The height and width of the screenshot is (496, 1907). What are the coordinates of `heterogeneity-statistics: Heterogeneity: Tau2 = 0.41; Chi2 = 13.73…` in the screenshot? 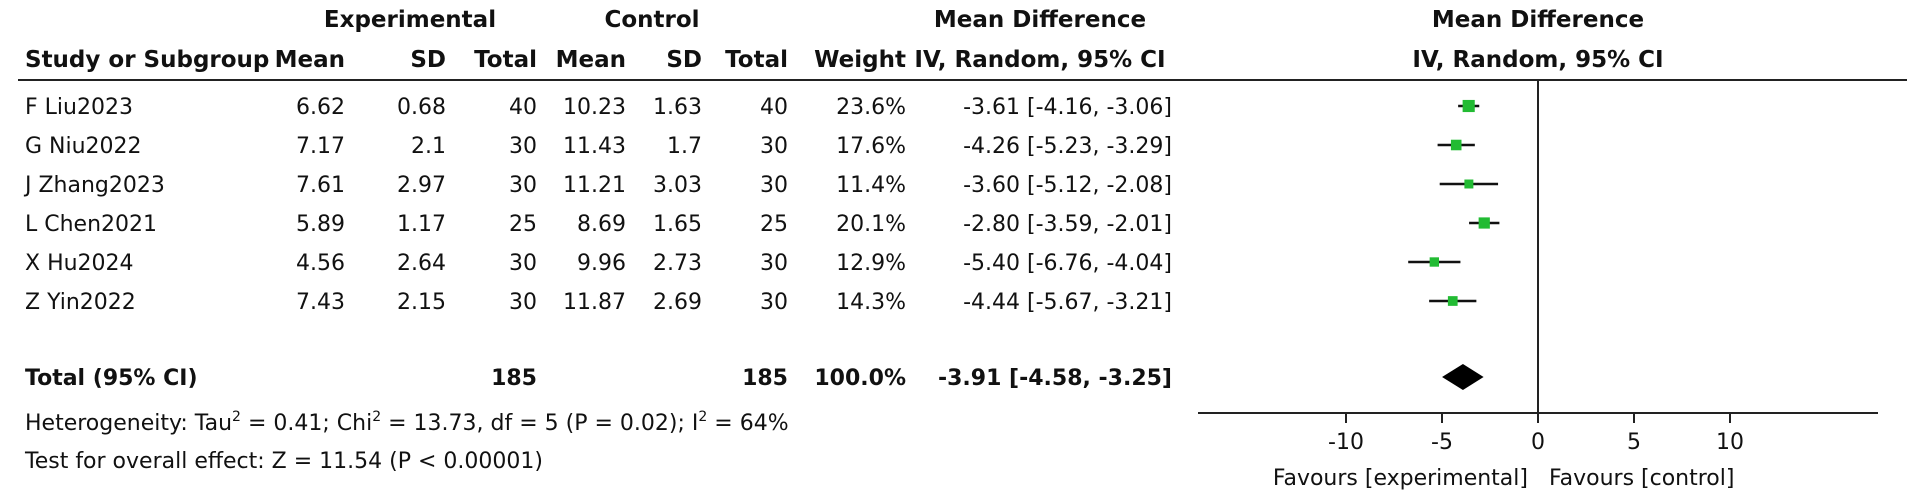 It's located at (407, 422).